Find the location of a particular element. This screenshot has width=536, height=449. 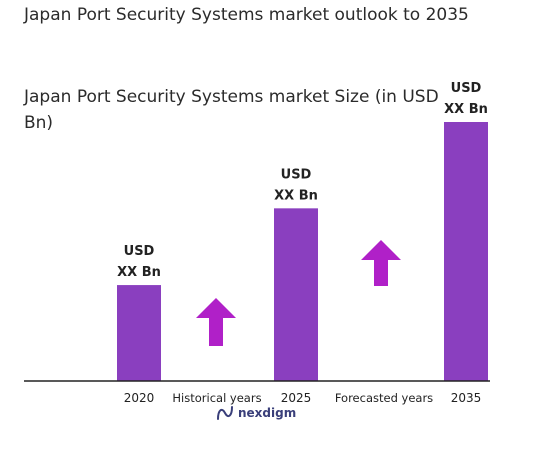

brand-name: nexdigm is located at coordinates (267, 413).